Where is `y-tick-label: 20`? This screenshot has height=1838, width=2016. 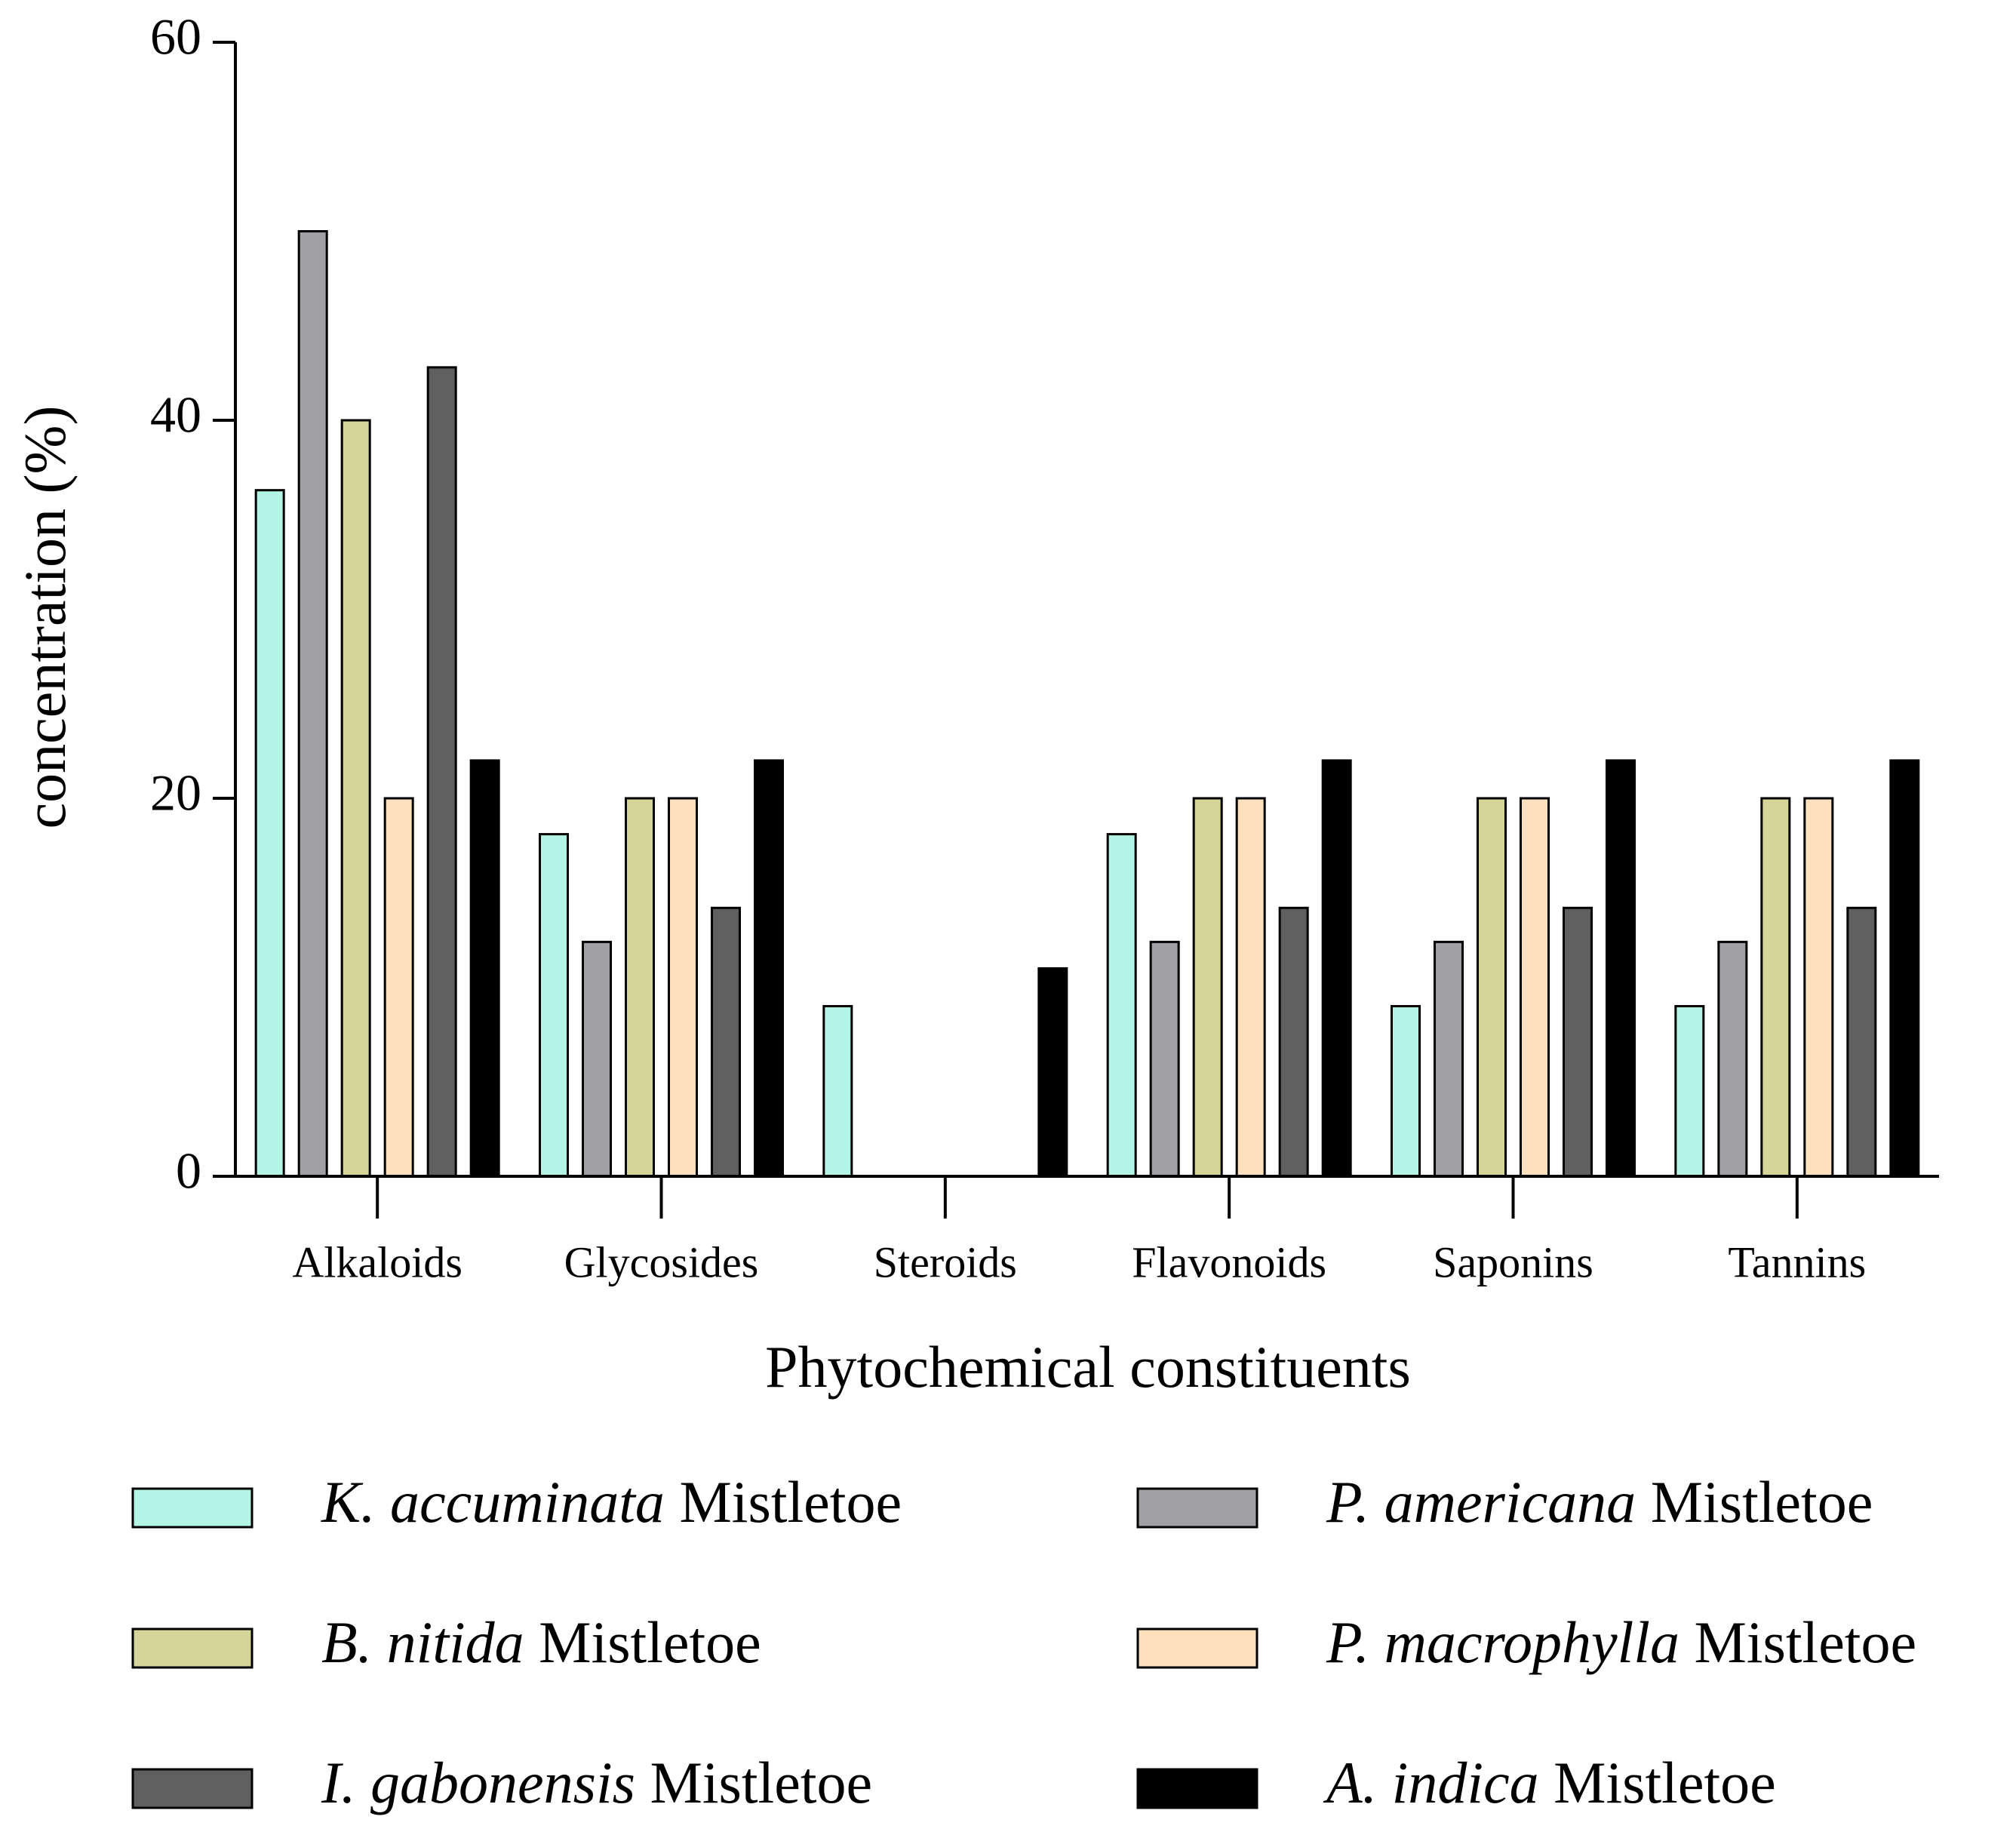 y-tick-label: 20 is located at coordinates (175, 793).